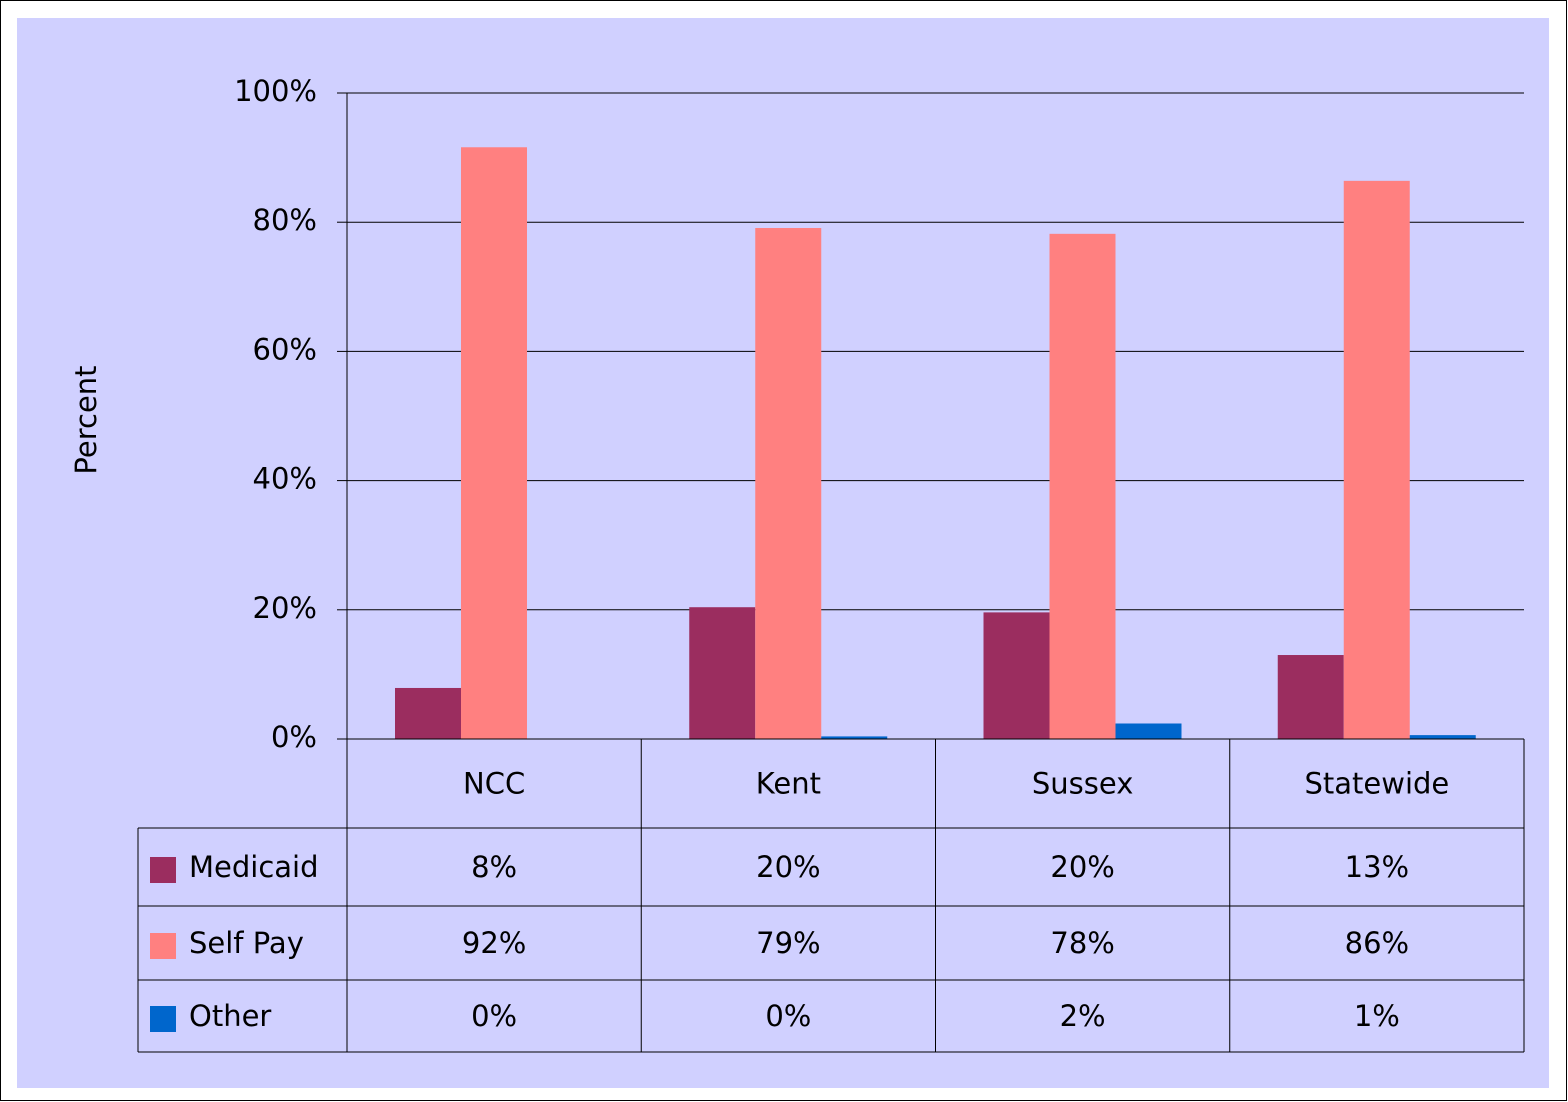 Image resolution: width=1568 pixels, height=1102 pixels. Describe the element at coordinates (1376, 784) in the screenshot. I see `x-tick-label: Statewide` at that location.